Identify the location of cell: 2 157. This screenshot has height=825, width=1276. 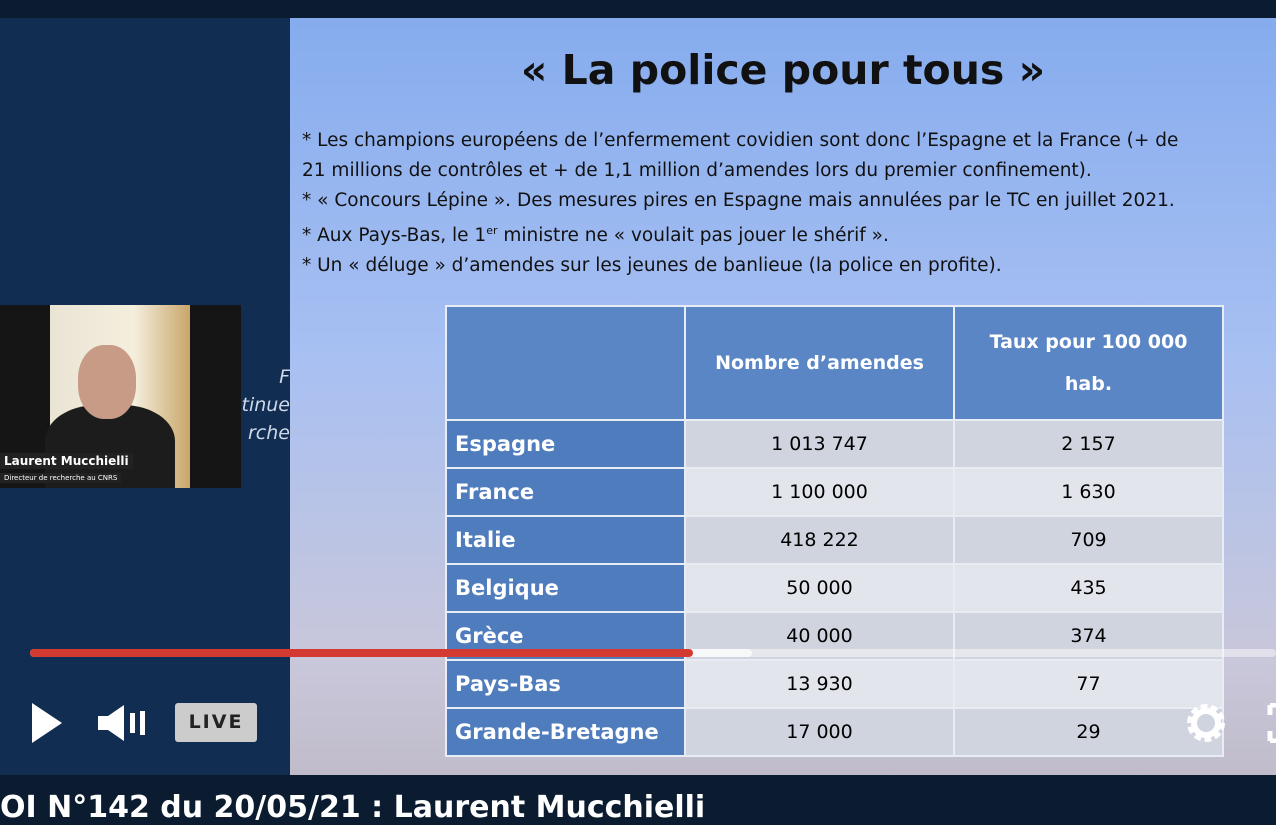
(1088, 444).